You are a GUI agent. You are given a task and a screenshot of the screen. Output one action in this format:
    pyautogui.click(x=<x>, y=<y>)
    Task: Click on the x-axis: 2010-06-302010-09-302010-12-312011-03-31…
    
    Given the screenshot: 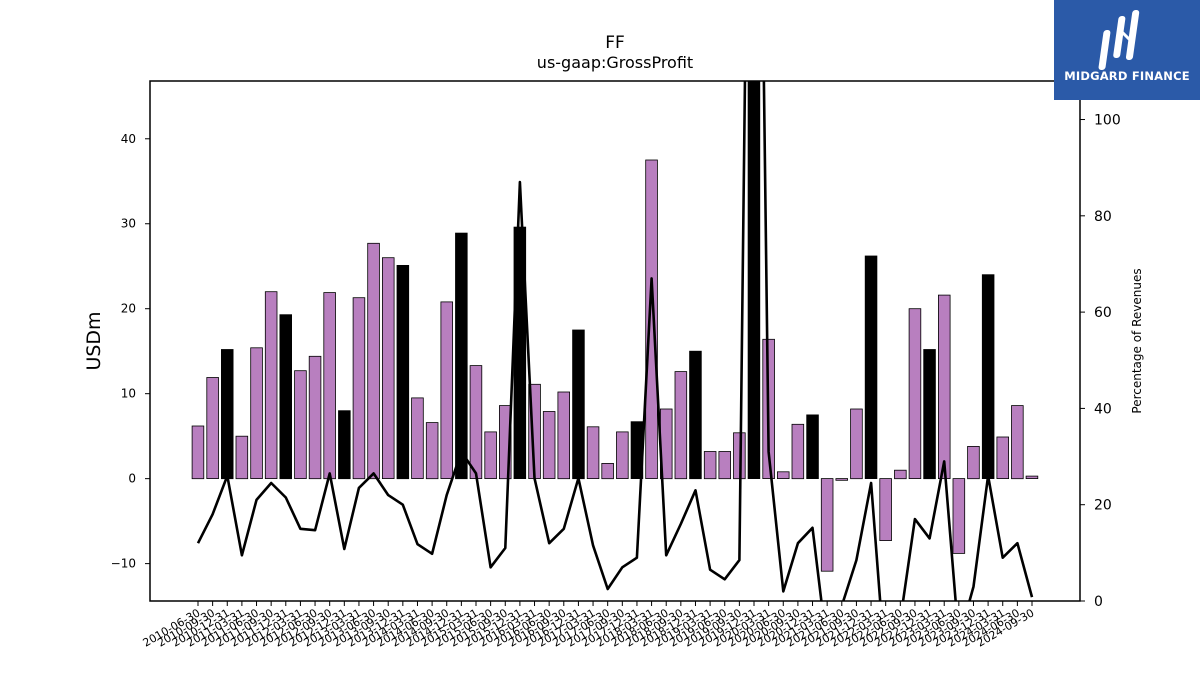 What is the action you would take?
    pyautogui.click(x=589, y=625)
    